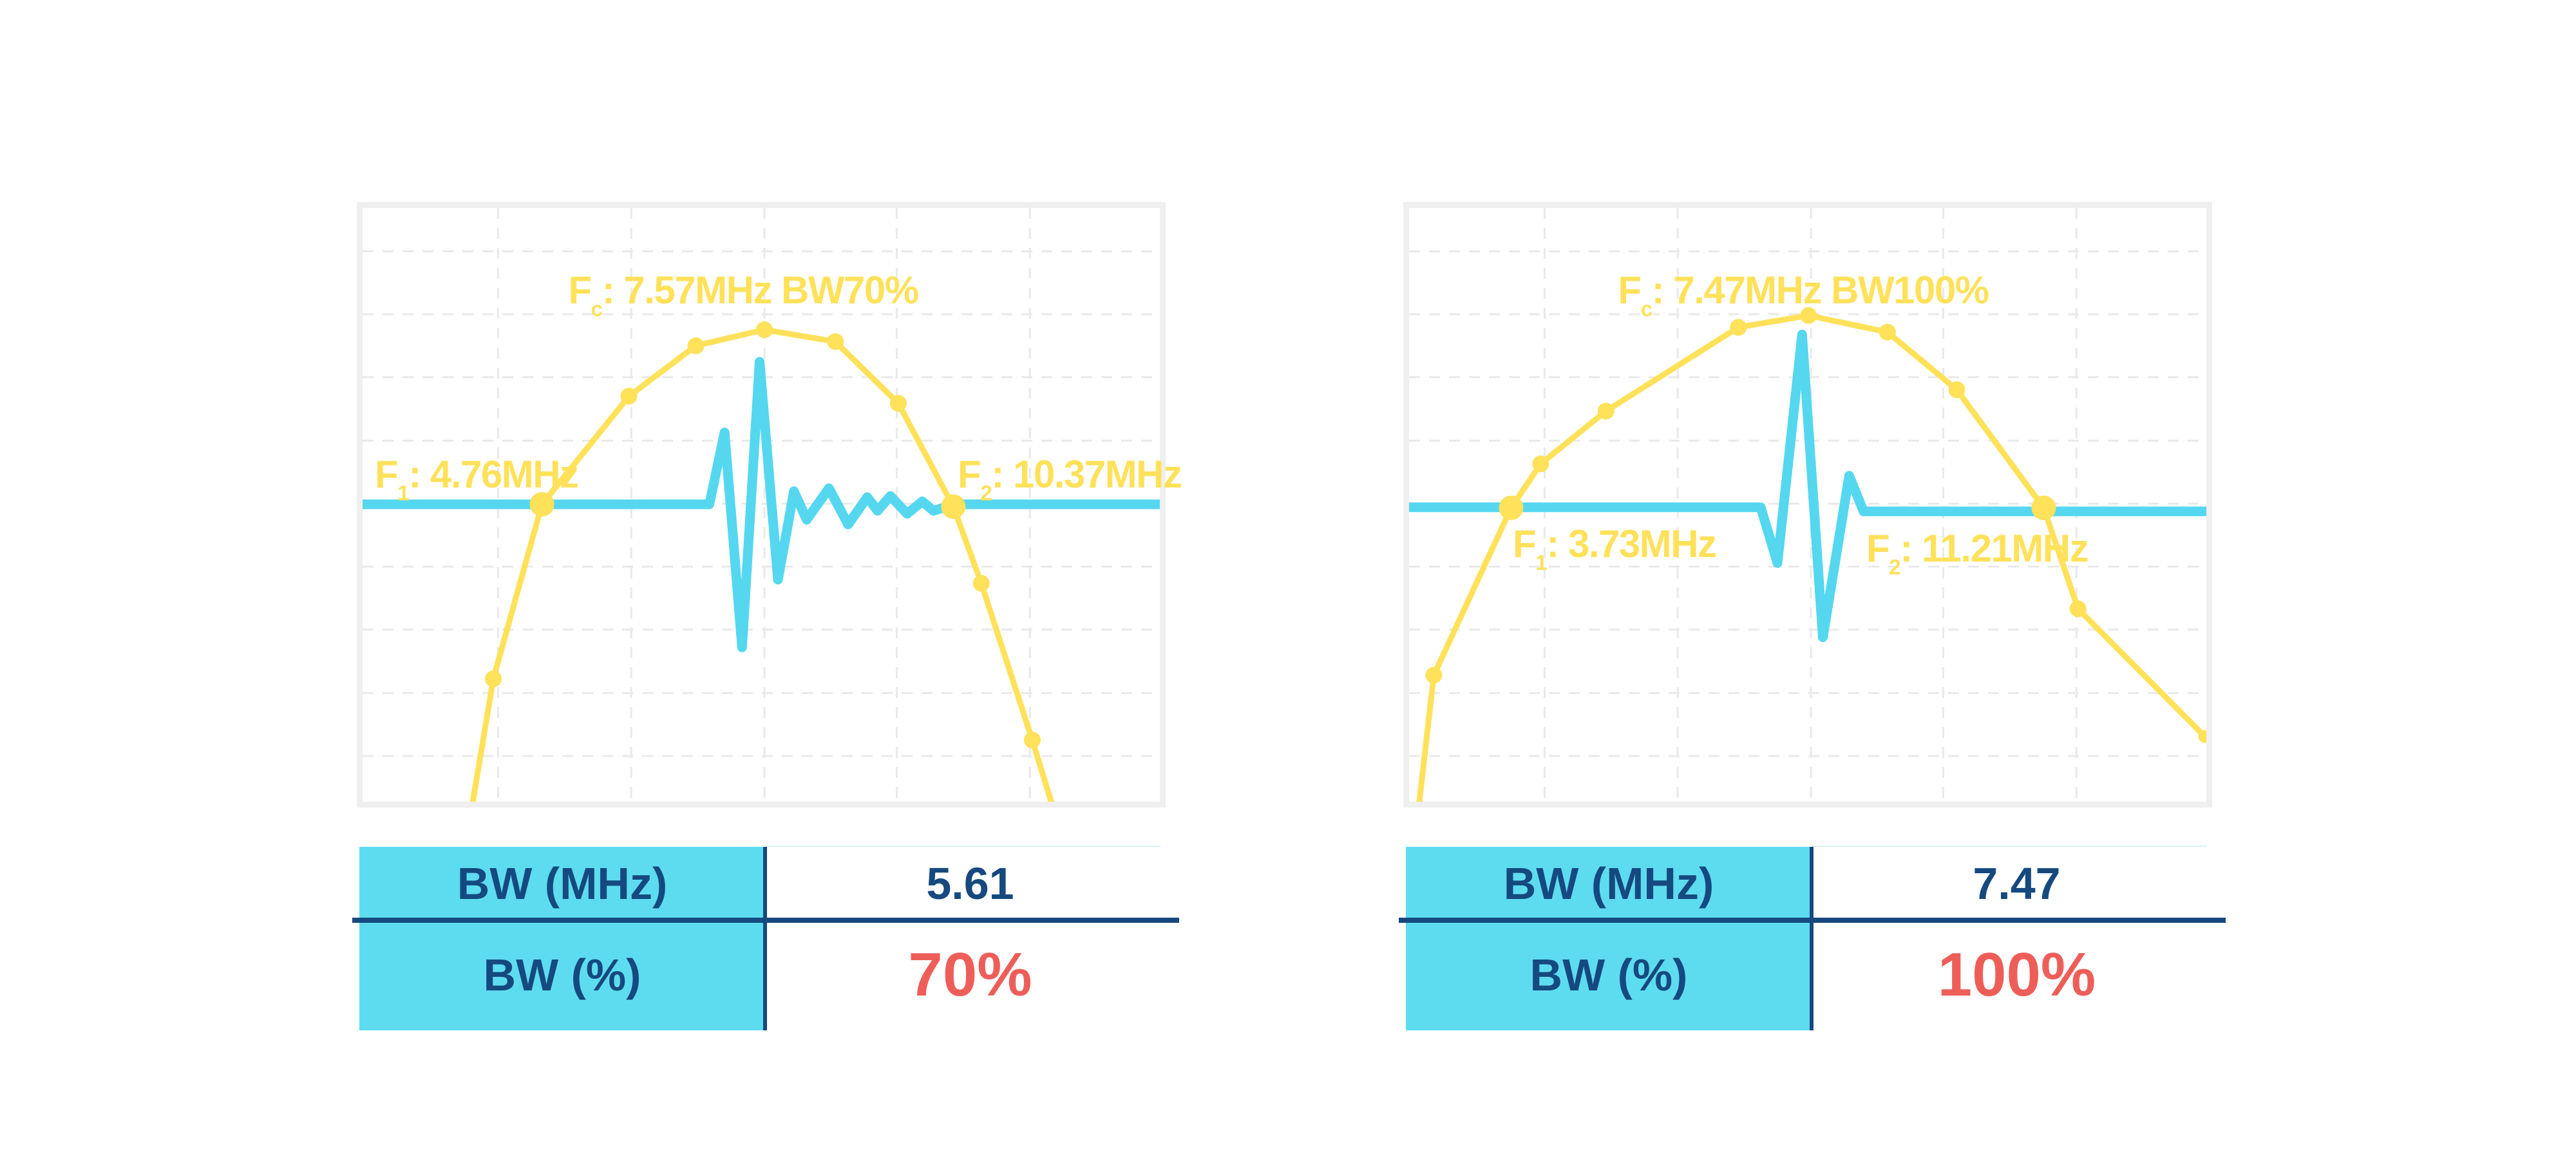  I want to click on f1-annotation-right: F1: 3.73MHz, so click(1615, 548).